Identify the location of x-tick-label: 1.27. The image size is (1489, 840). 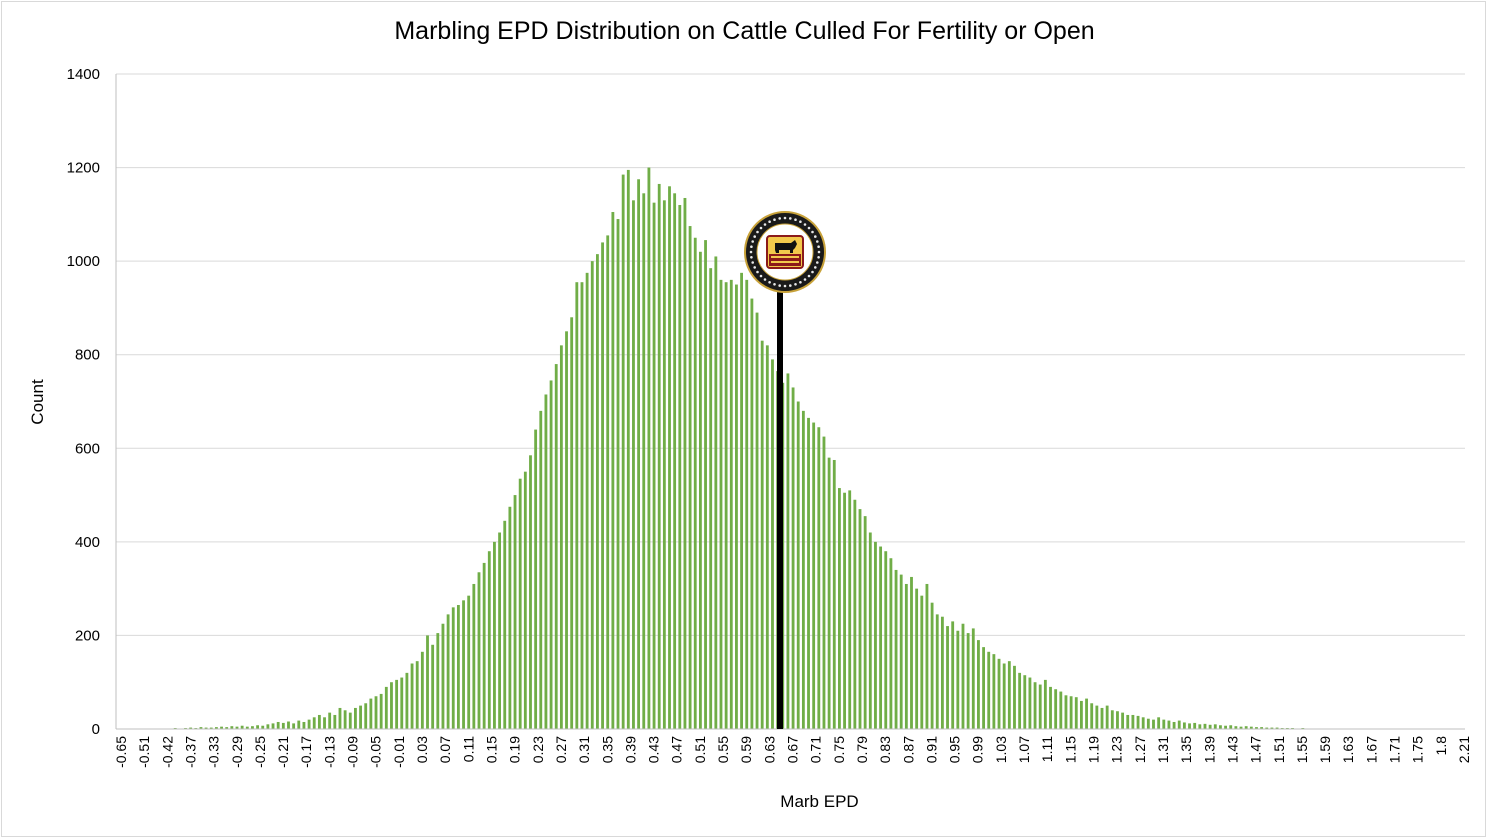
(1140, 749).